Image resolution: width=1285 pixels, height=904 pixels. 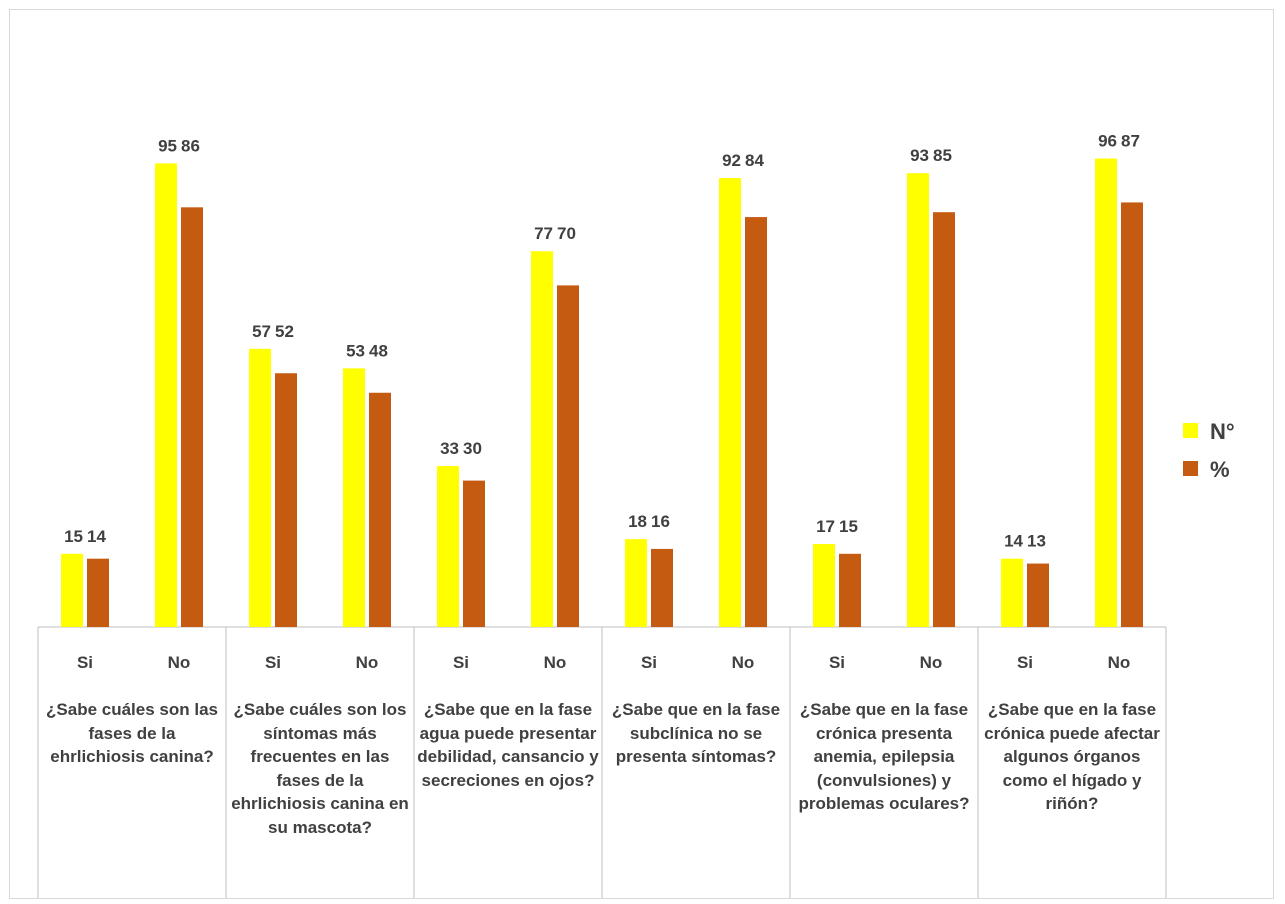 What do you see at coordinates (167, 145) in the screenshot?
I see `data-label-n: 95` at bounding box center [167, 145].